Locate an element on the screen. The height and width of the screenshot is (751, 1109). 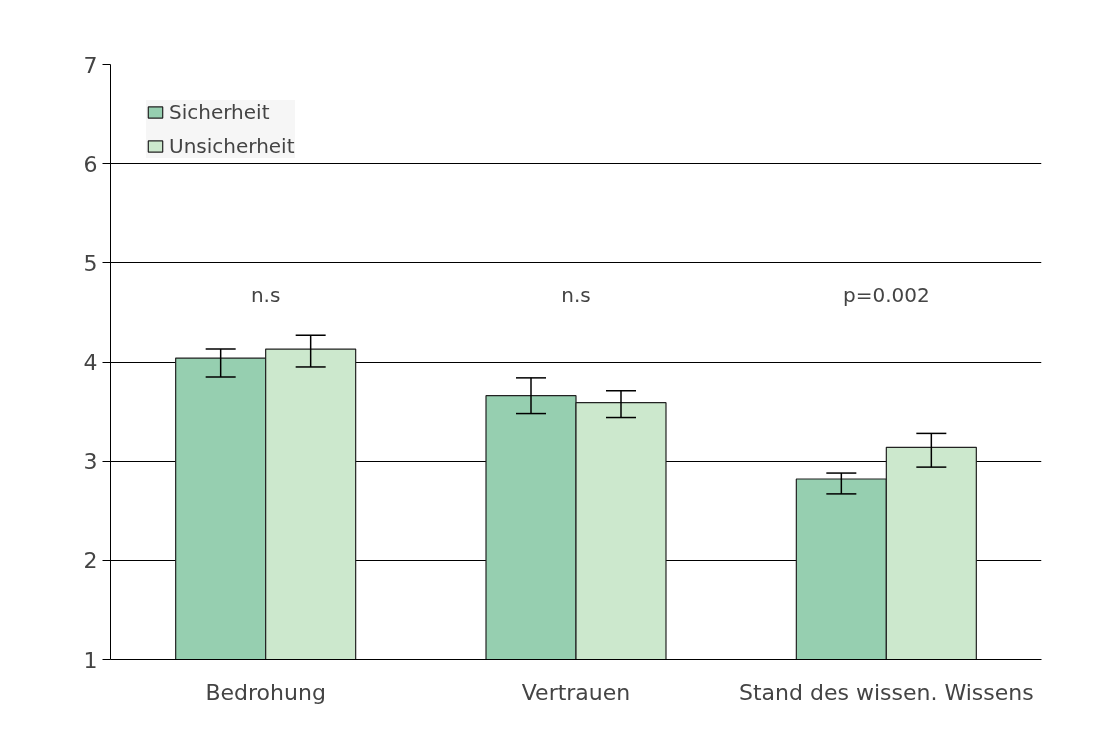
y-tick-label: 5 is located at coordinates (90, 263).